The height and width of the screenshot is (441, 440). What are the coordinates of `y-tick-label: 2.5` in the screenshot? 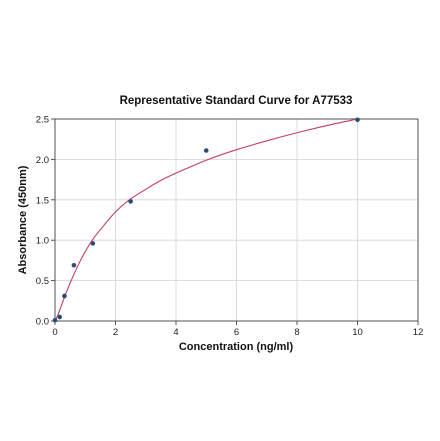 It's located at (42, 120).